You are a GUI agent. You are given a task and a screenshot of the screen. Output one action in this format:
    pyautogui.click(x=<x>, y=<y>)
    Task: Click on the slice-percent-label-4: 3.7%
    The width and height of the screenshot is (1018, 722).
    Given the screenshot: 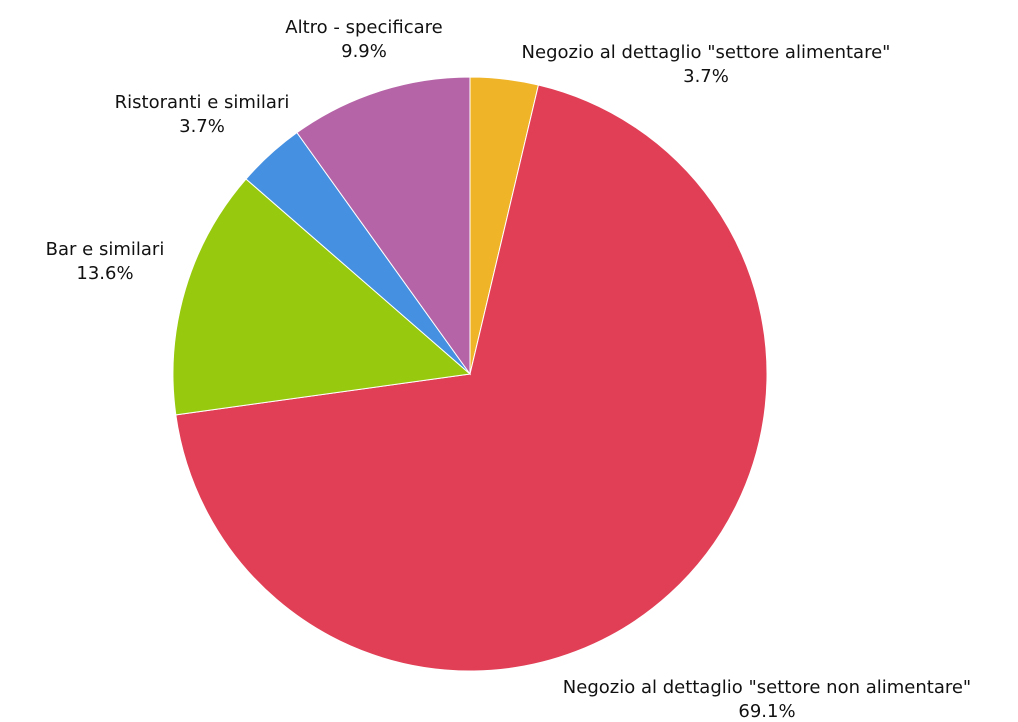 What is the action you would take?
    pyautogui.click(x=202, y=126)
    